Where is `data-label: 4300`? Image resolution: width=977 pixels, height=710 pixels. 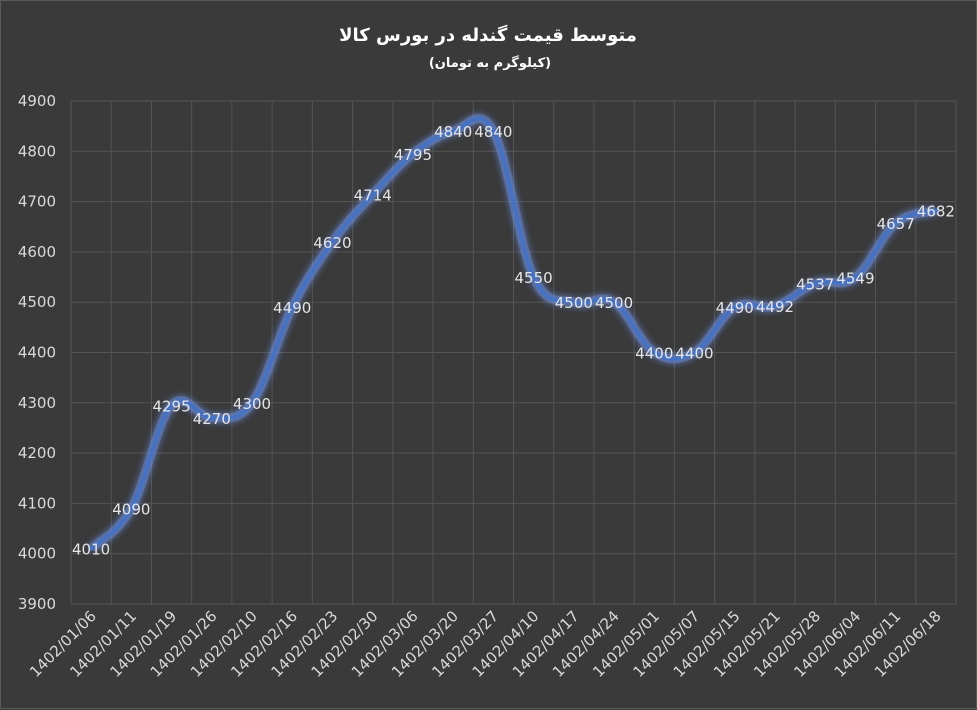 data-label: 4300 is located at coordinates (252, 404).